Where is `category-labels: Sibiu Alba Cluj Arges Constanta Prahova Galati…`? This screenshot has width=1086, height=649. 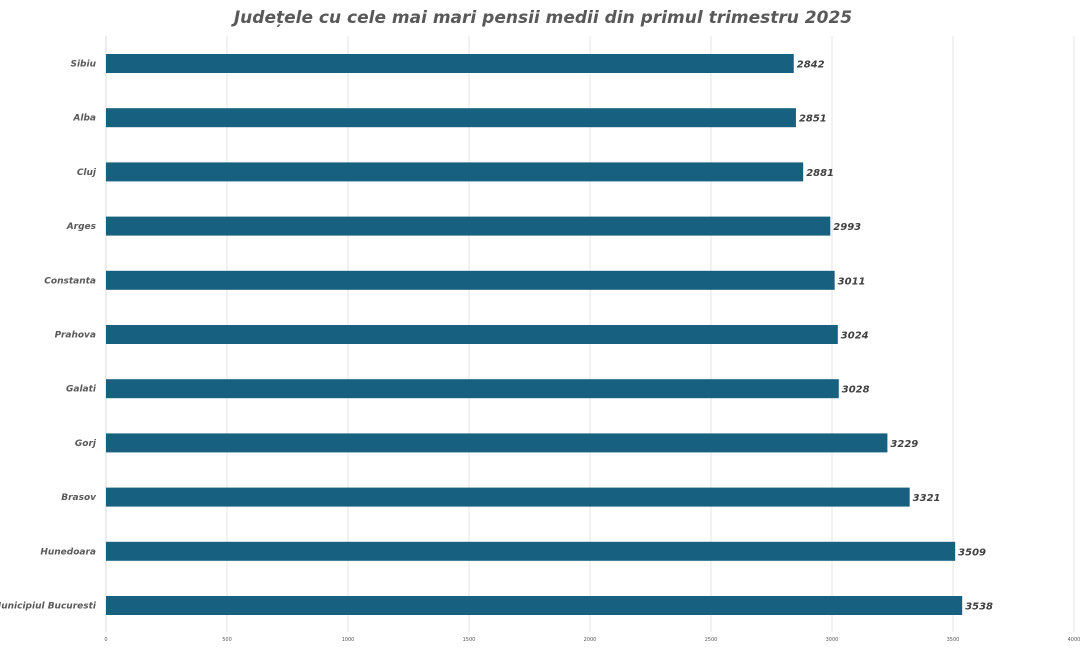
category-labels: Sibiu Alba Cluj Arges Constanta Prahova Galati… is located at coordinates (48, 336).